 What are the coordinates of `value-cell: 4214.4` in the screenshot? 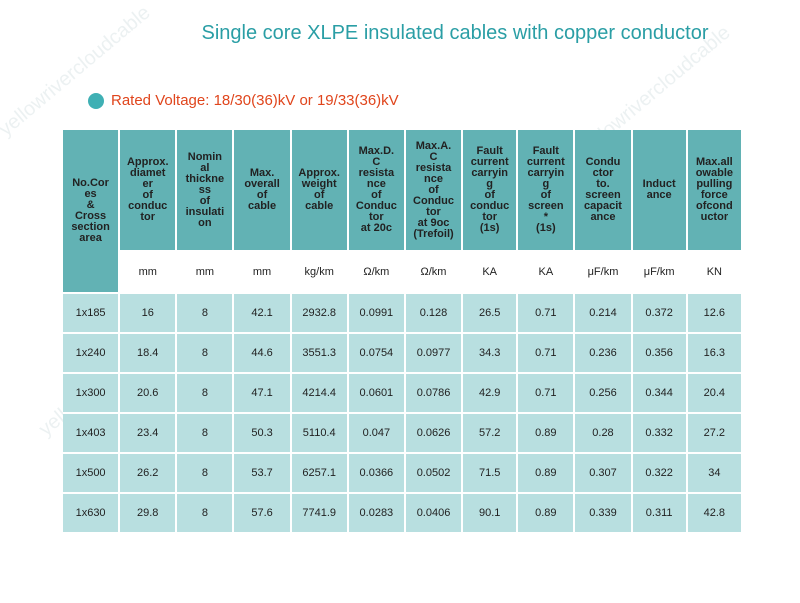 It's located at (320, 394).